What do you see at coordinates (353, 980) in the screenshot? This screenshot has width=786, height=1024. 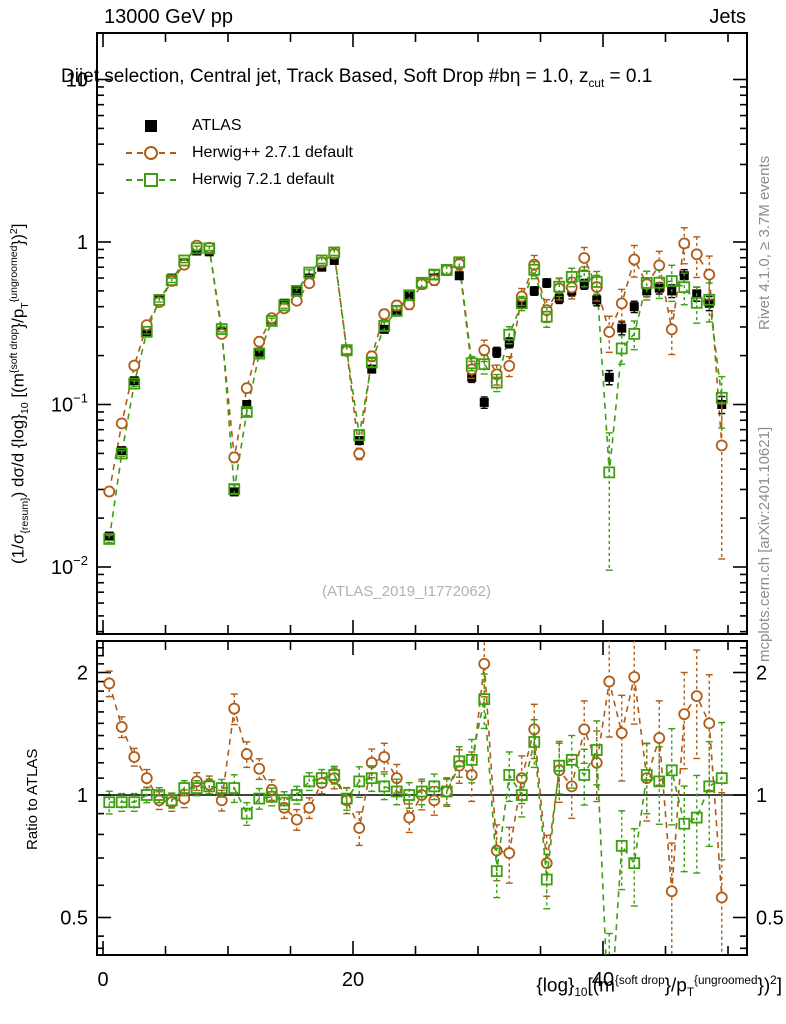 I see `x-tick-label: 20` at bounding box center [353, 980].